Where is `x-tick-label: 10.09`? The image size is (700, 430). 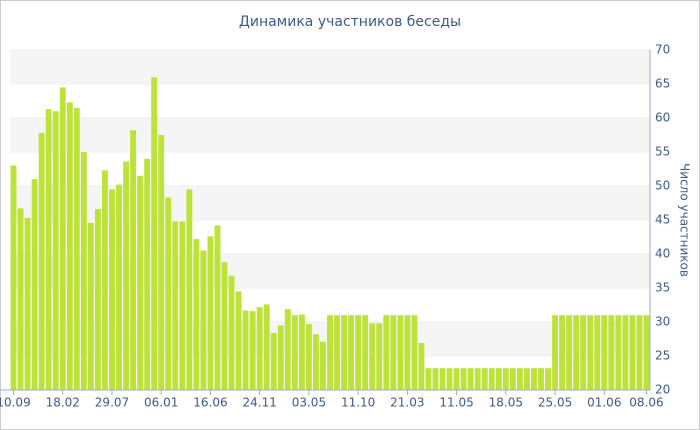 x-tick-label: 10.09 is located at coordinates (15, 403).